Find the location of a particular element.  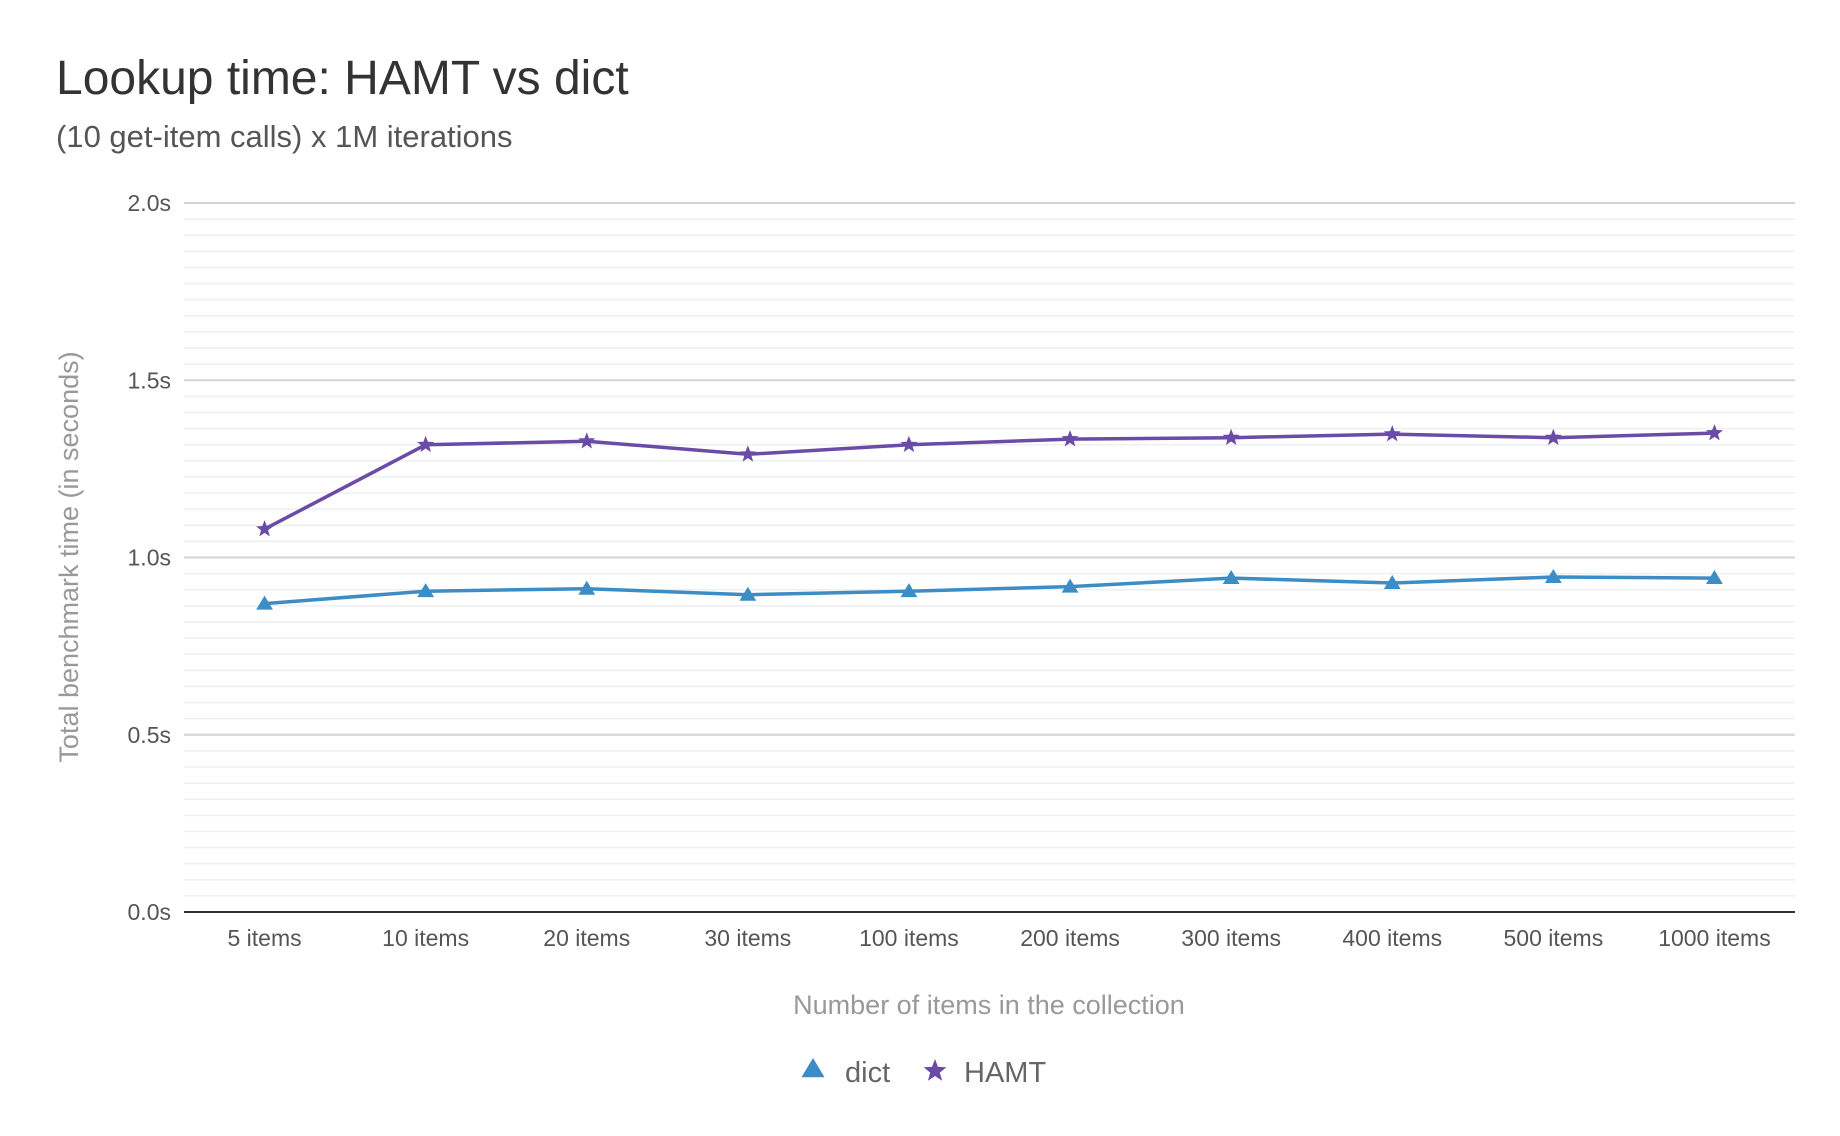

y-axis-ticks: 0.0s 0.5s 1.0s 1.5s 2.0s is located at coordinates (149, 557).